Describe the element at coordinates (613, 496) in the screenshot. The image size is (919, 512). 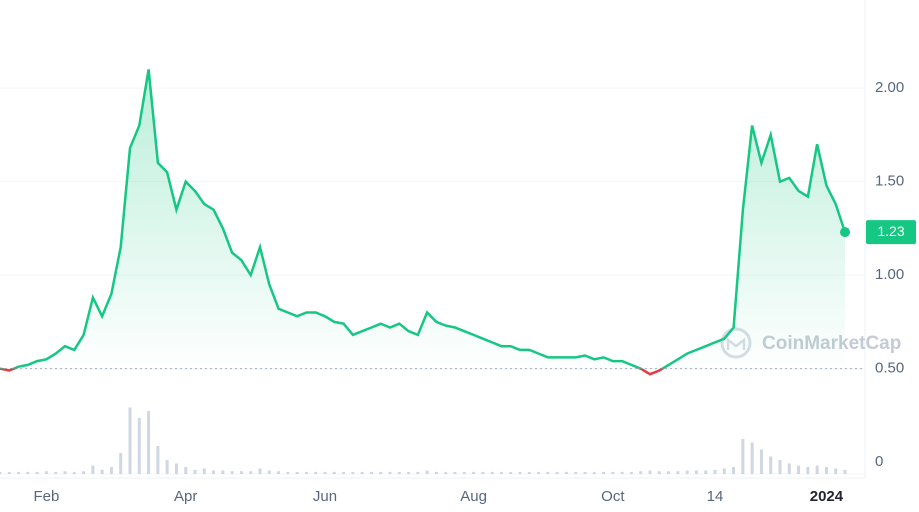
I see `x-tick-label: Oct` at that location.